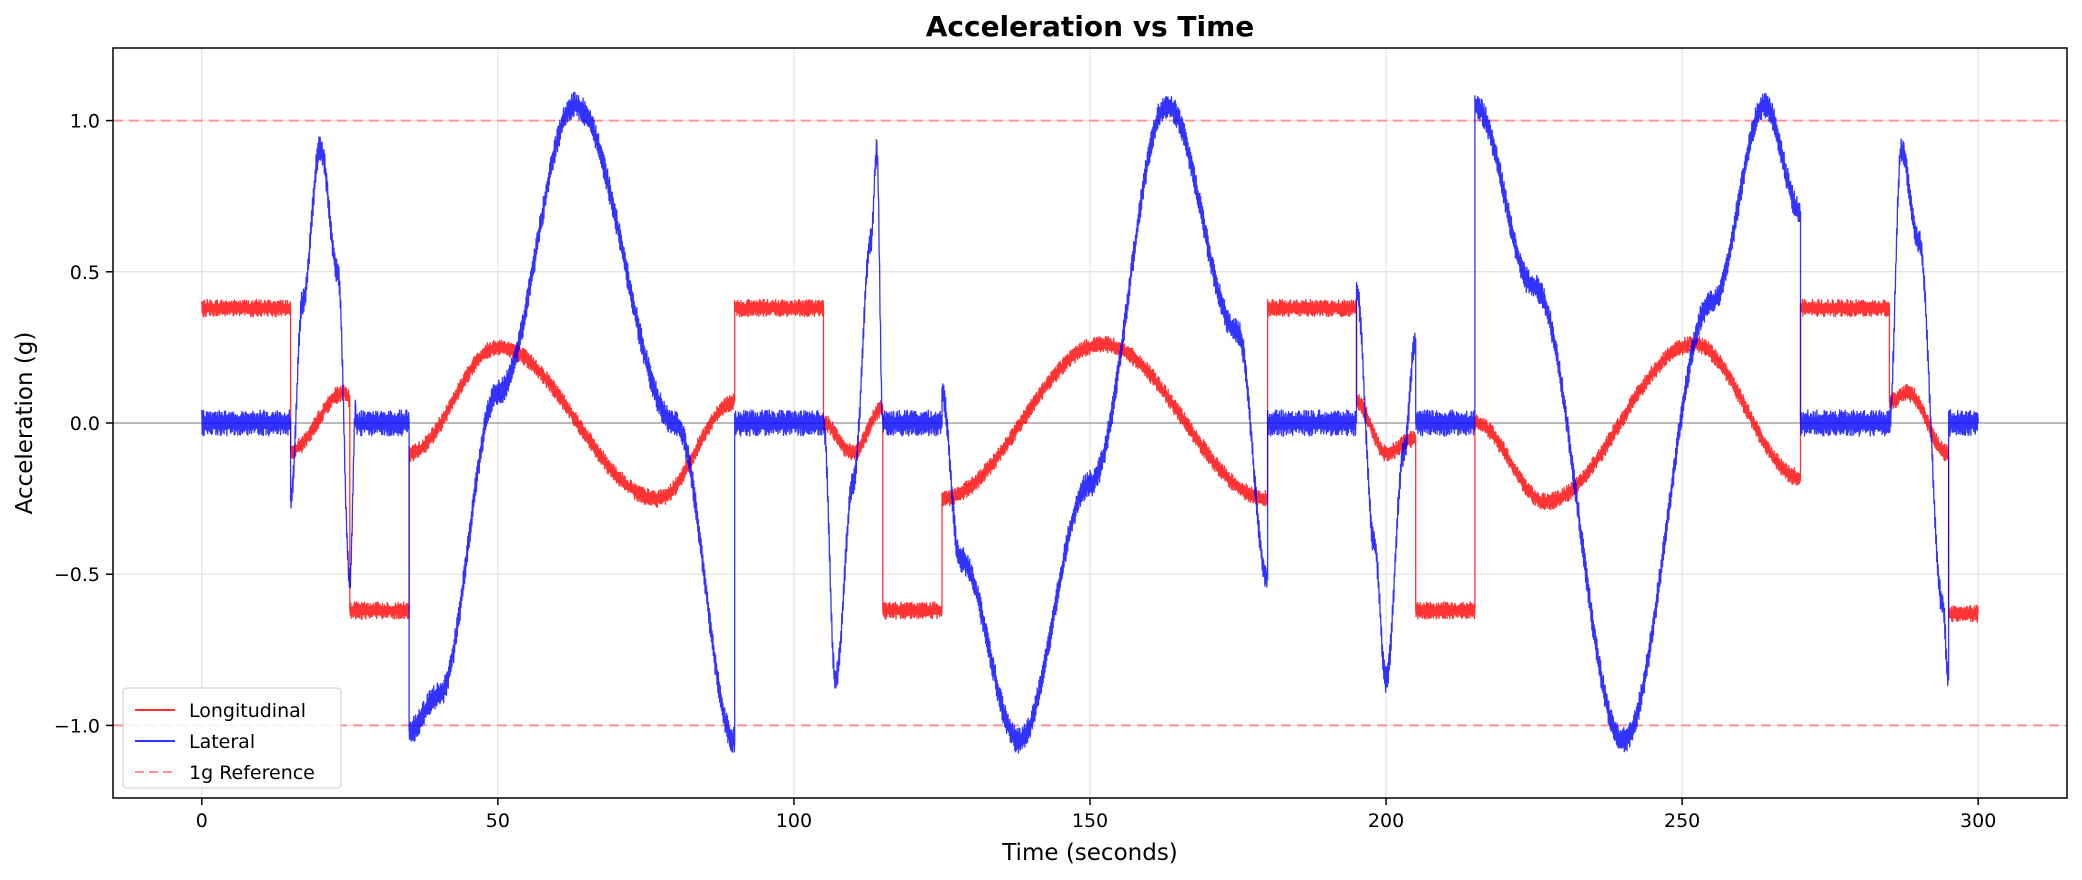  Describe the element at coordinates (1386, 821) in the screenshot. I see `x-tick-label: 200` at that location.